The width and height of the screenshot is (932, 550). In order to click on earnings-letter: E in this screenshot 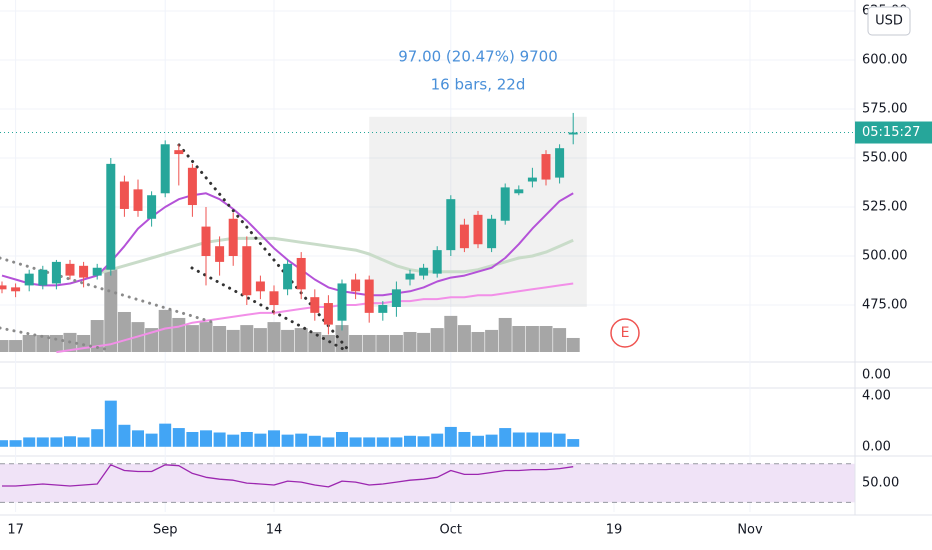, I will do `click(625, 333)`.